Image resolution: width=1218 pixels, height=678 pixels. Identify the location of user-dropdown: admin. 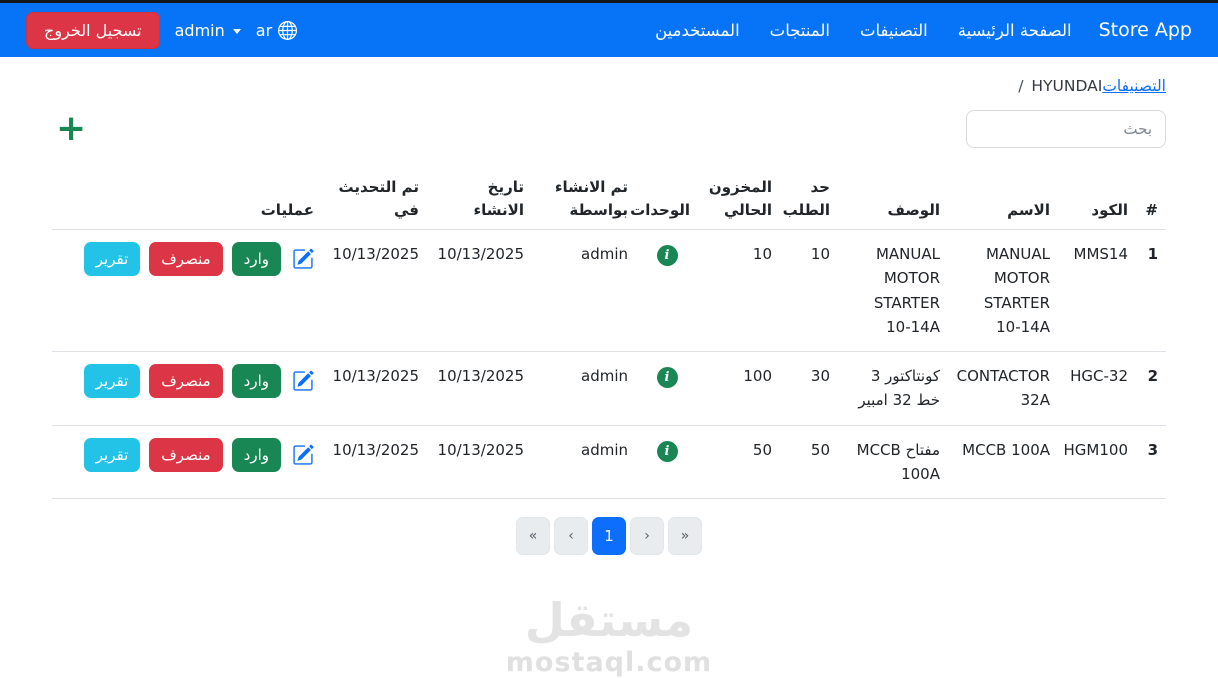
(208, 30).